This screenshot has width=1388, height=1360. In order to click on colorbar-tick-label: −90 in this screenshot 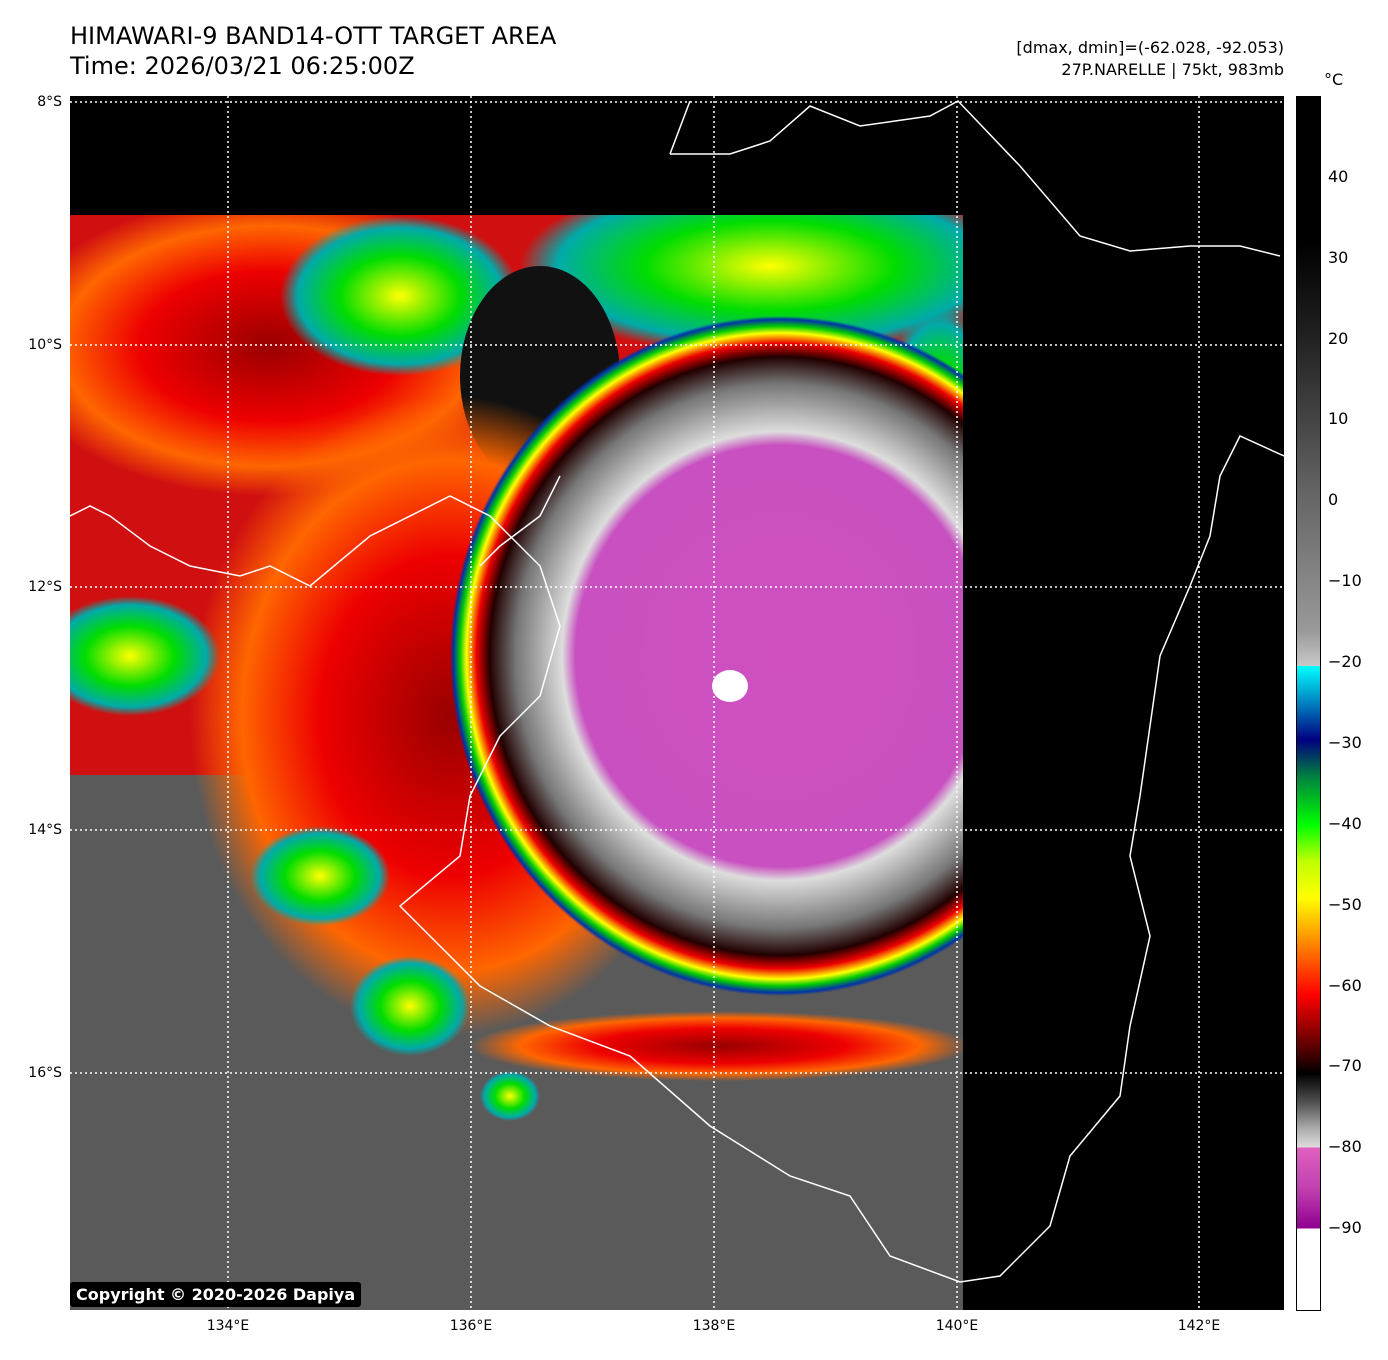, I will do `click(1345, 1228)`.